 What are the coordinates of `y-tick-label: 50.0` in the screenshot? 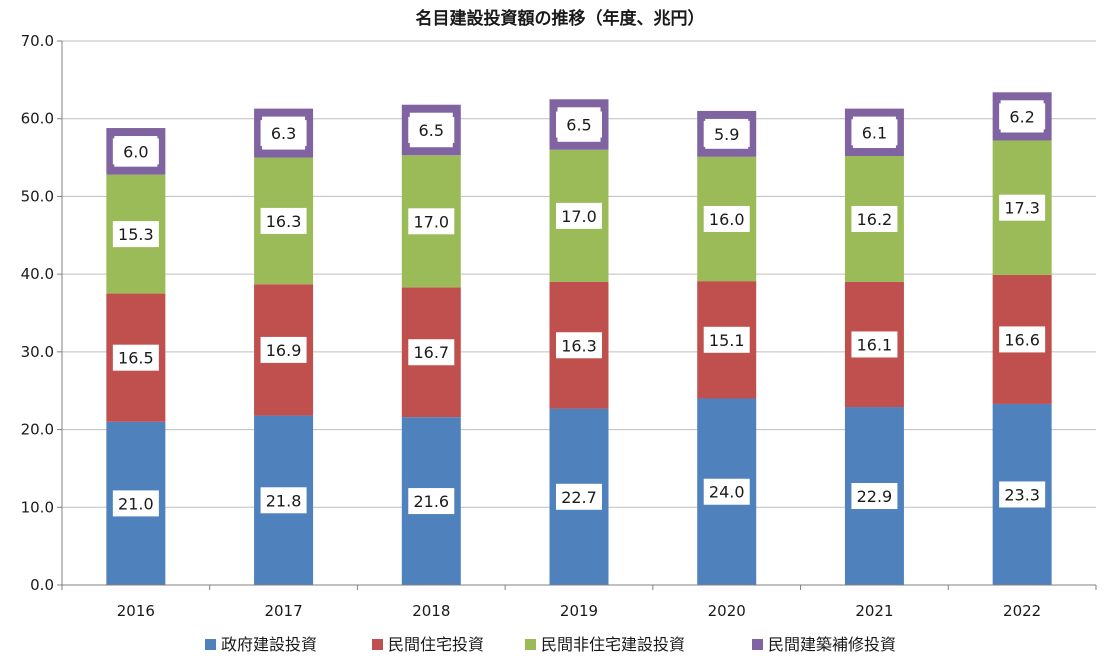 It's located at (37, 196).